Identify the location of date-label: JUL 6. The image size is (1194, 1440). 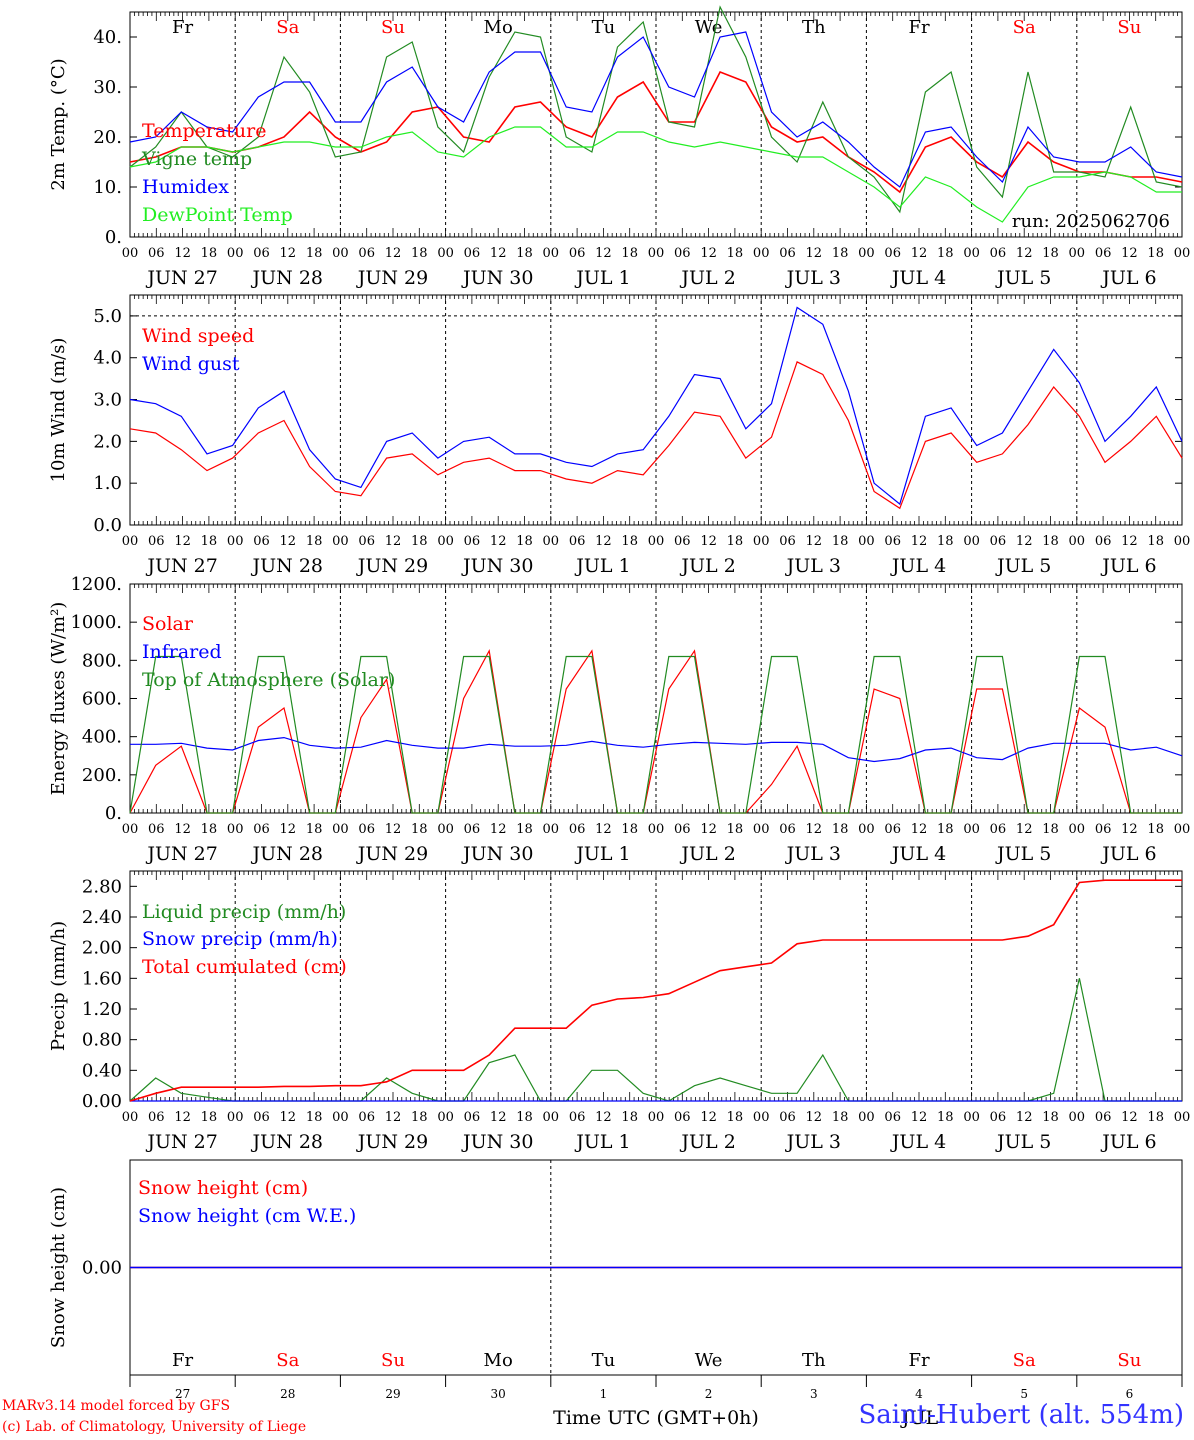
(1128, 1142).